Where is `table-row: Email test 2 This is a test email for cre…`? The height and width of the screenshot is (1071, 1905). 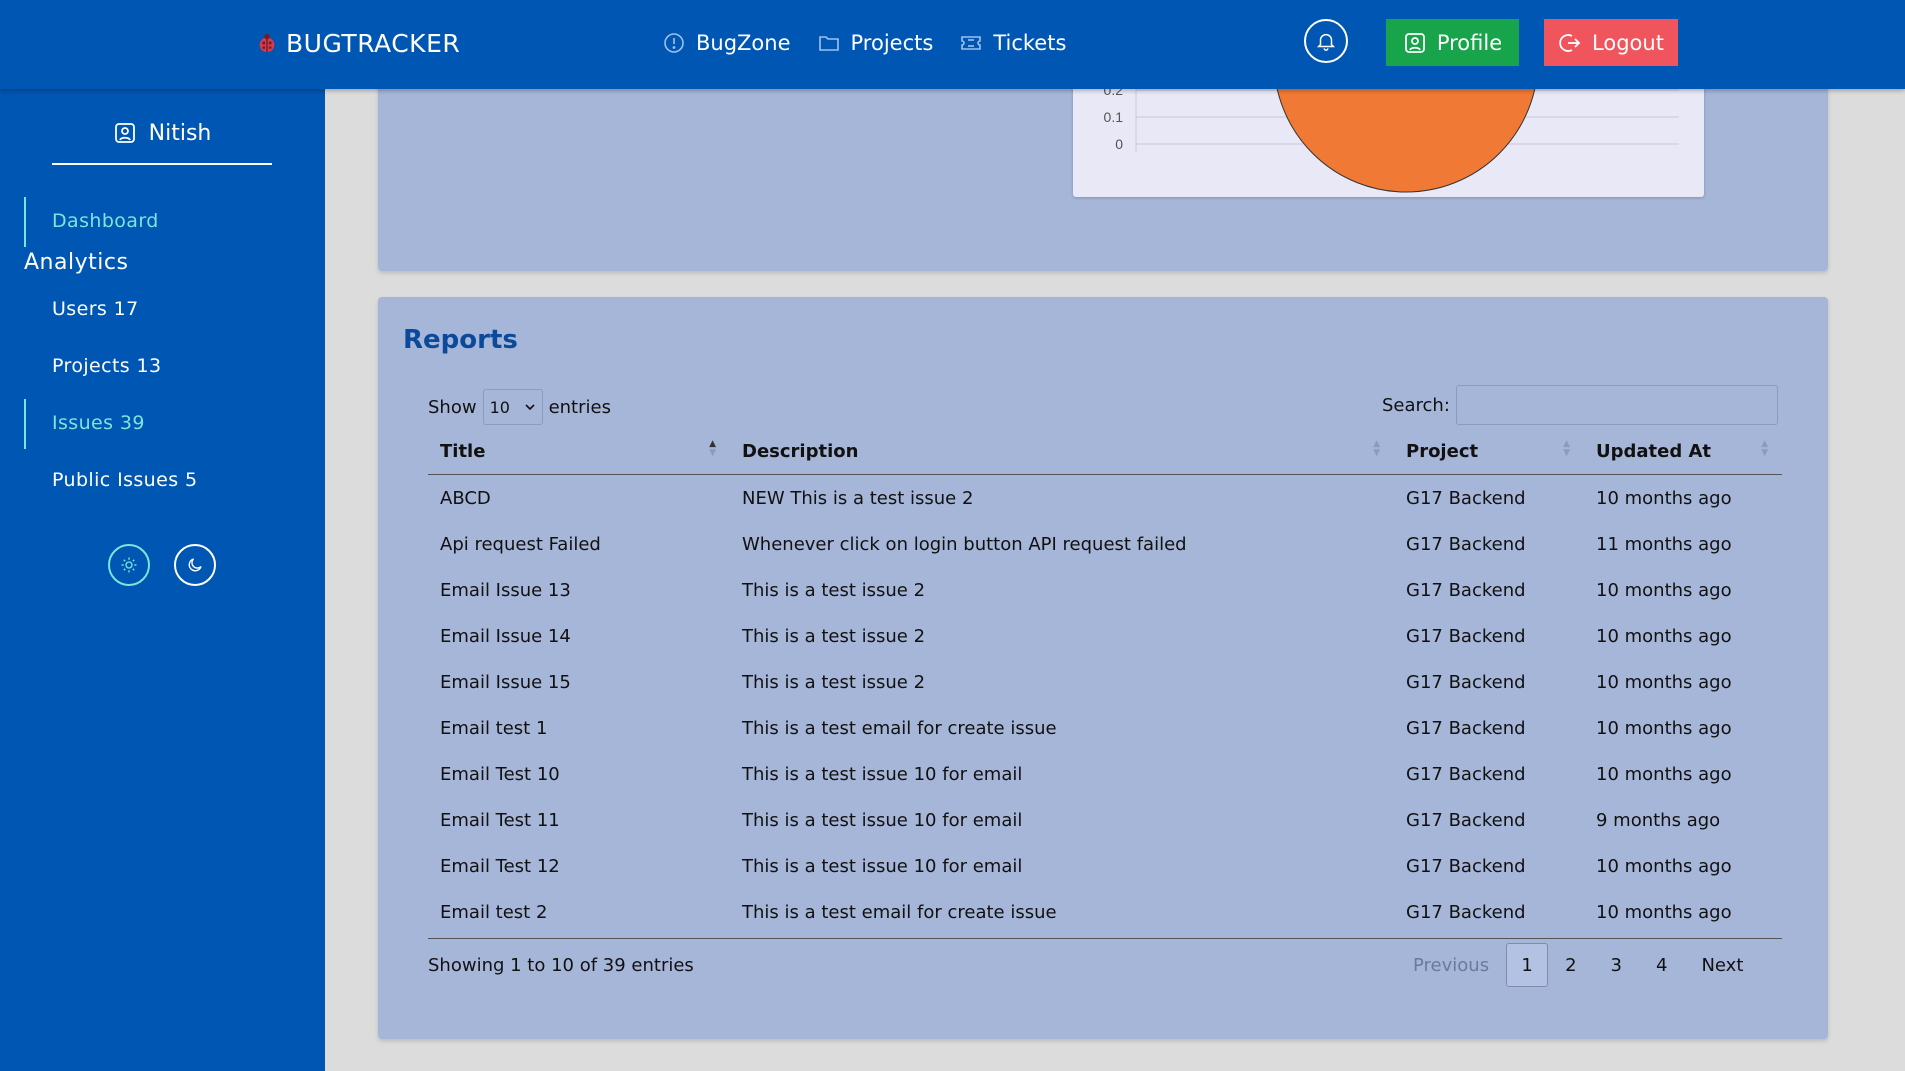
table-row: Email test 2 This is a test email for cre… is located at coordinates (1105, 912).